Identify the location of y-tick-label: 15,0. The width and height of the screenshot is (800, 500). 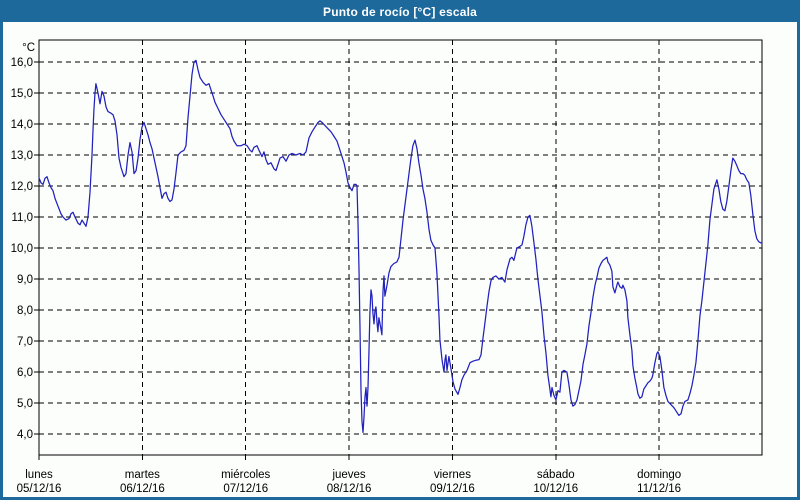
(22, 94).